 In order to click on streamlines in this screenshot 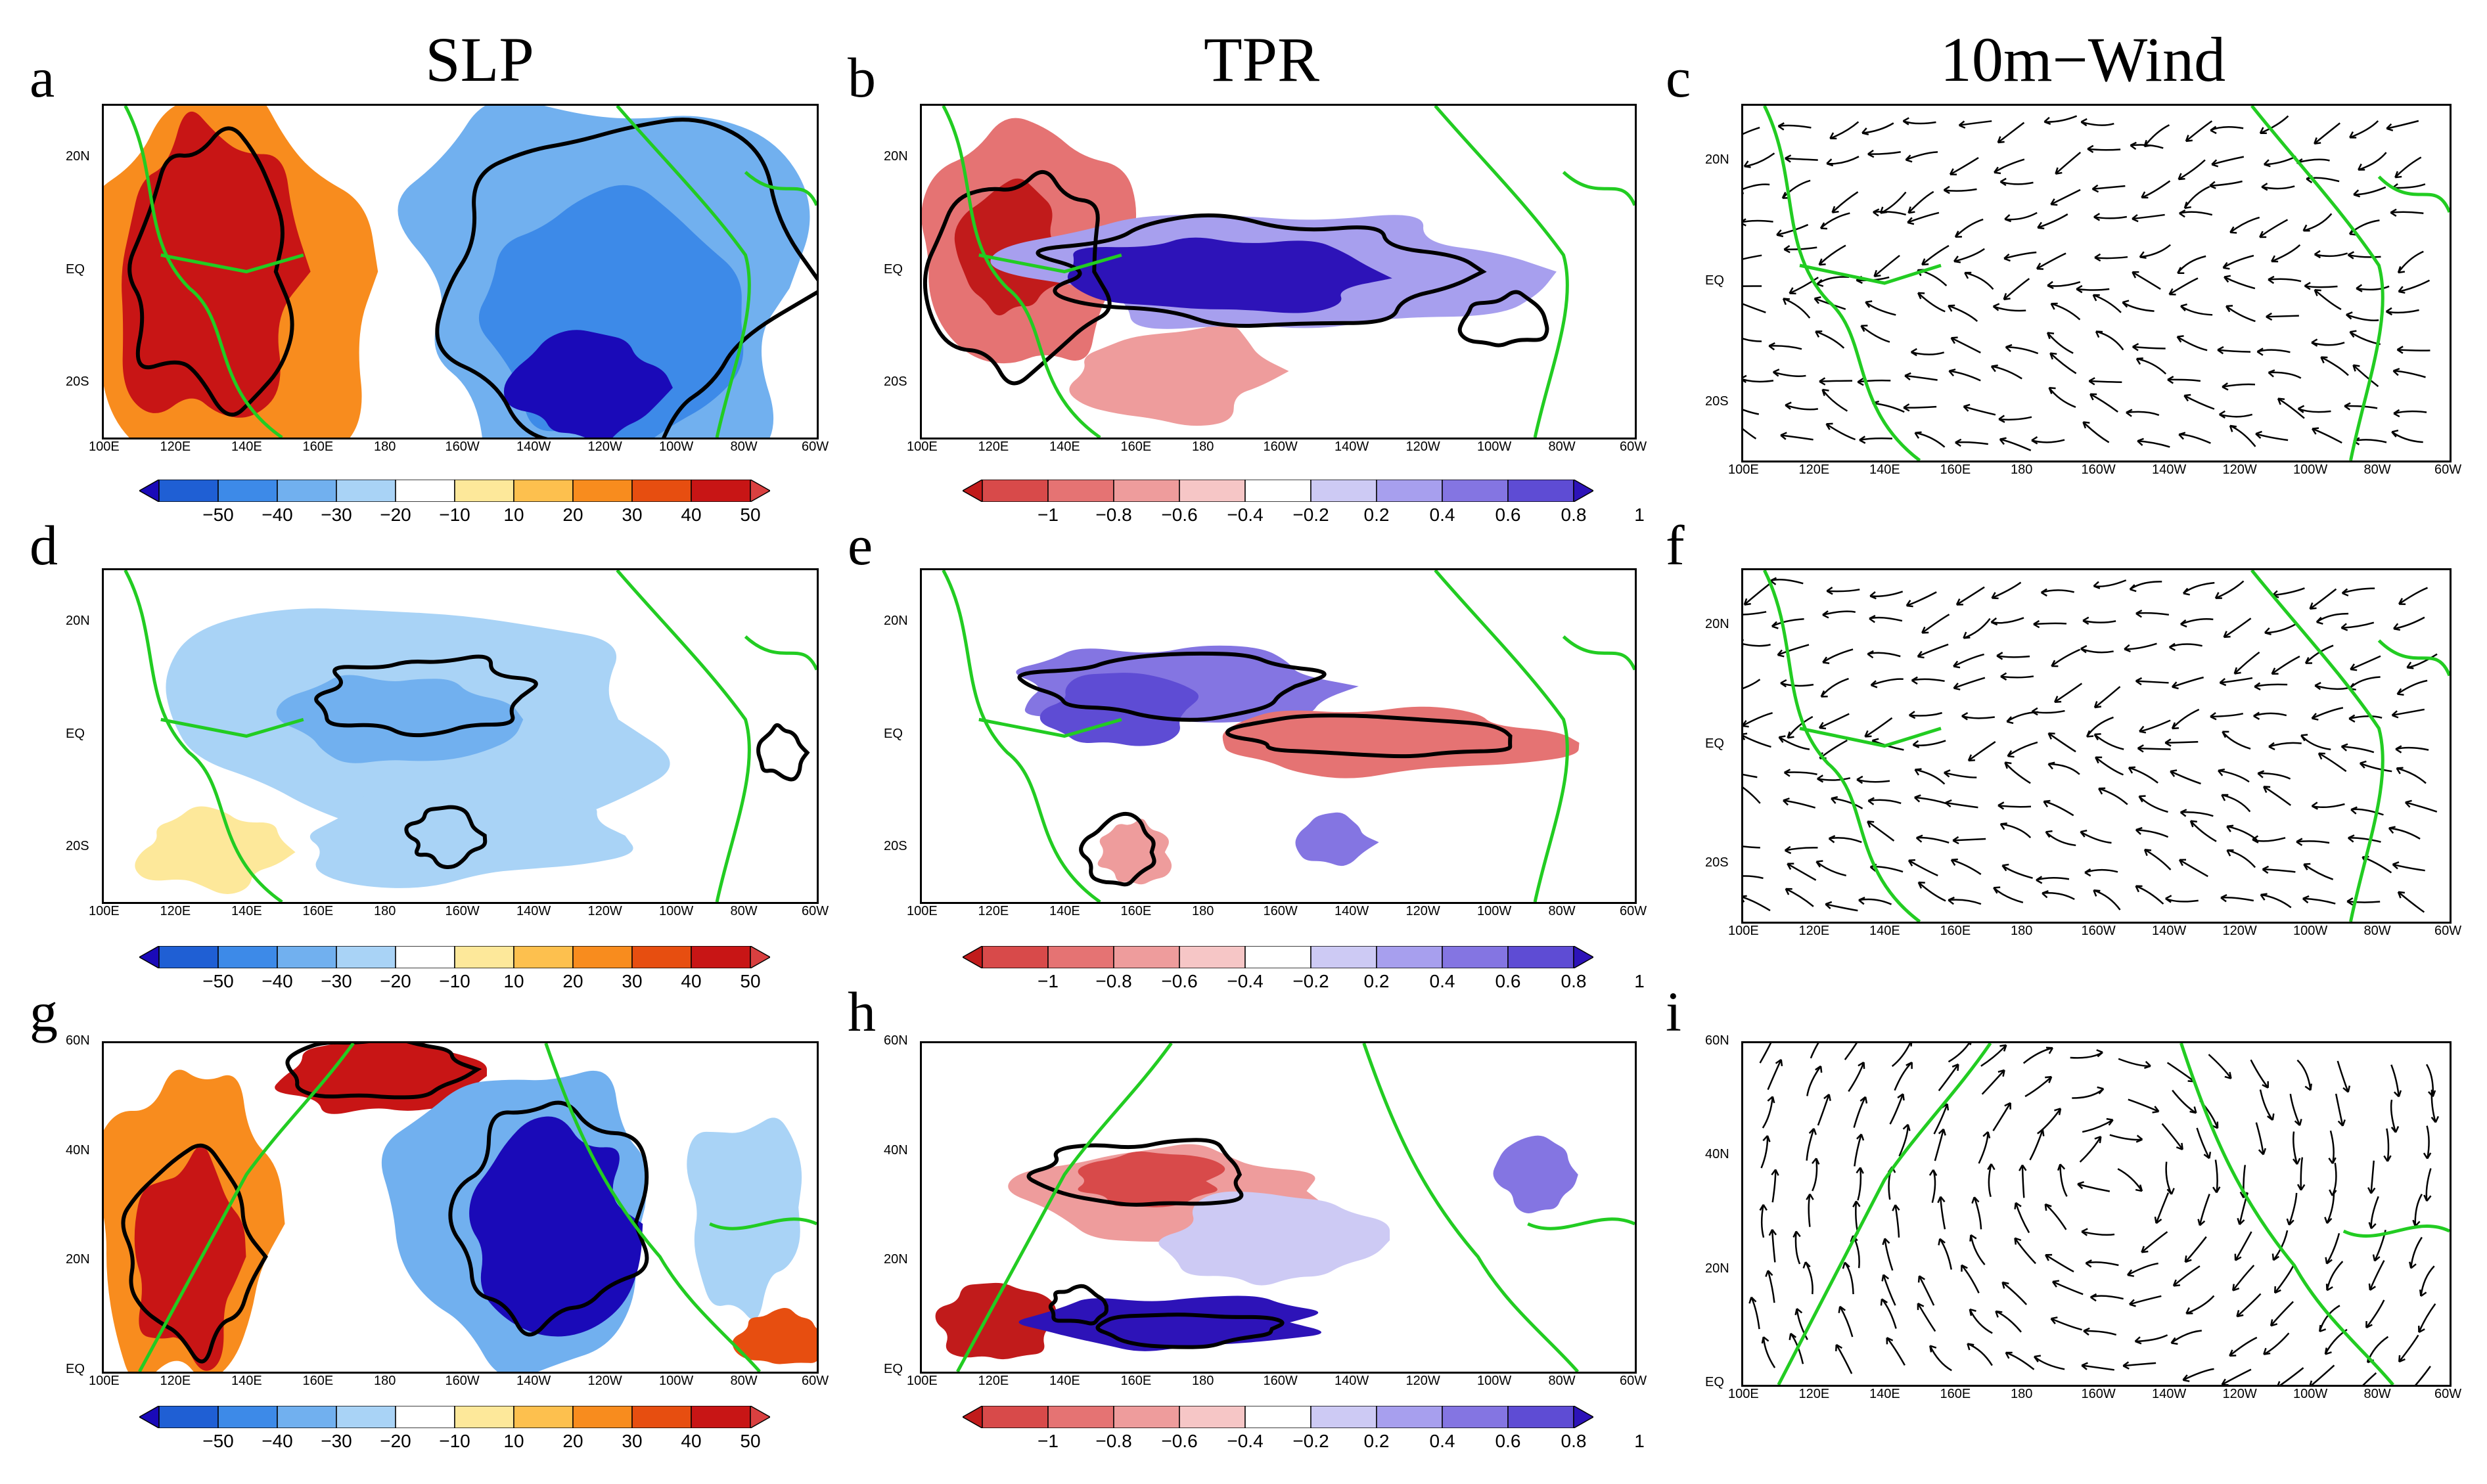, I will do `click(2086, 283)`.